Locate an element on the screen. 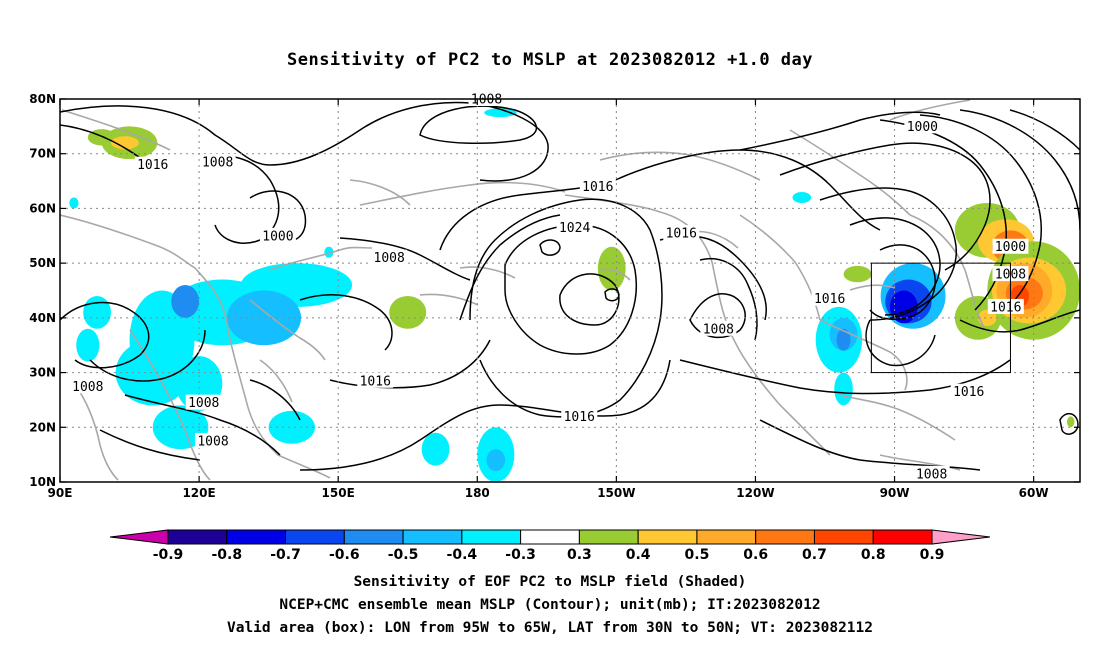 This screenshot has height=650, width=1100. colorbar-label: 0.5 is located at coordinates (697, 555).